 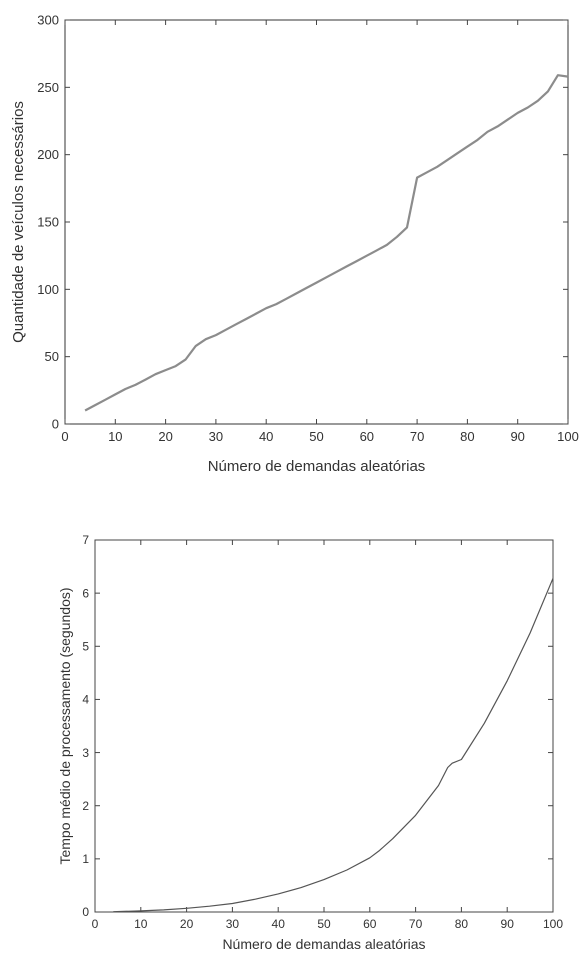 I want to click on y-tick-label: 200, so click(x=48, y=154).